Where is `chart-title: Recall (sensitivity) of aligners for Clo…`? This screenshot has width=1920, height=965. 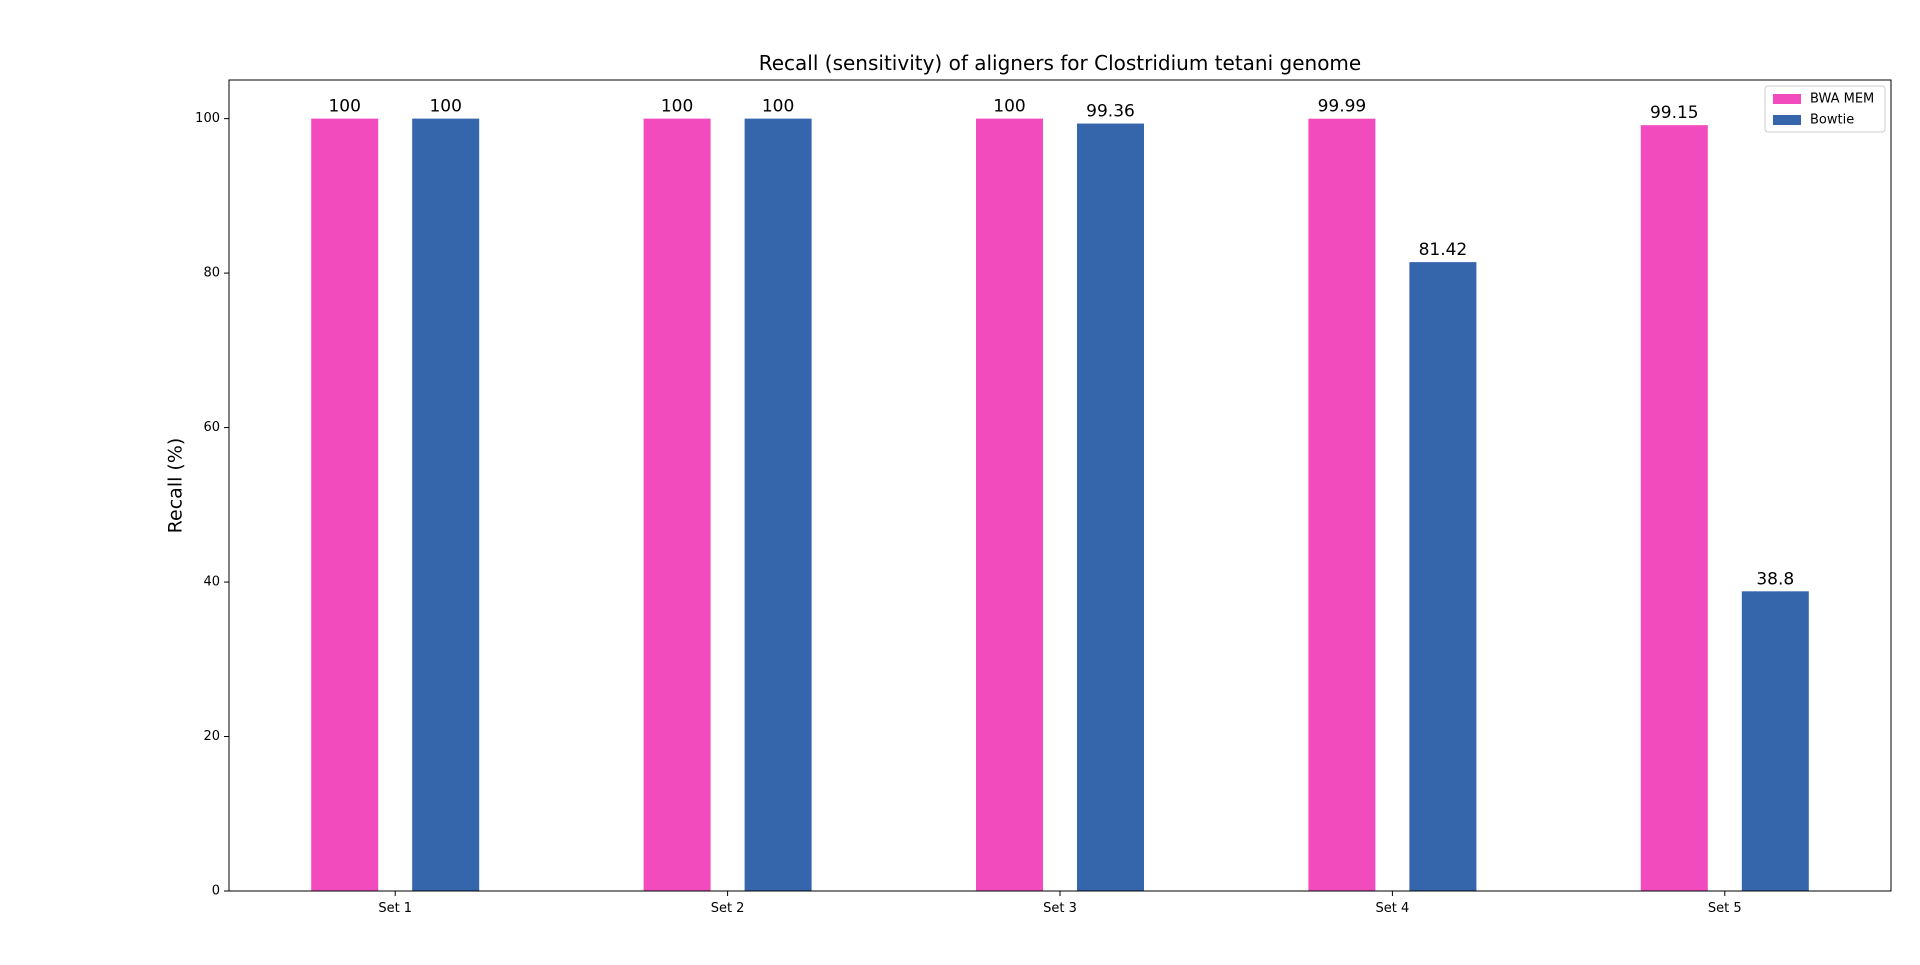
chart-title: Recall (sensitivity) of aligners for Clo… is located at coordinates (1060, 63).